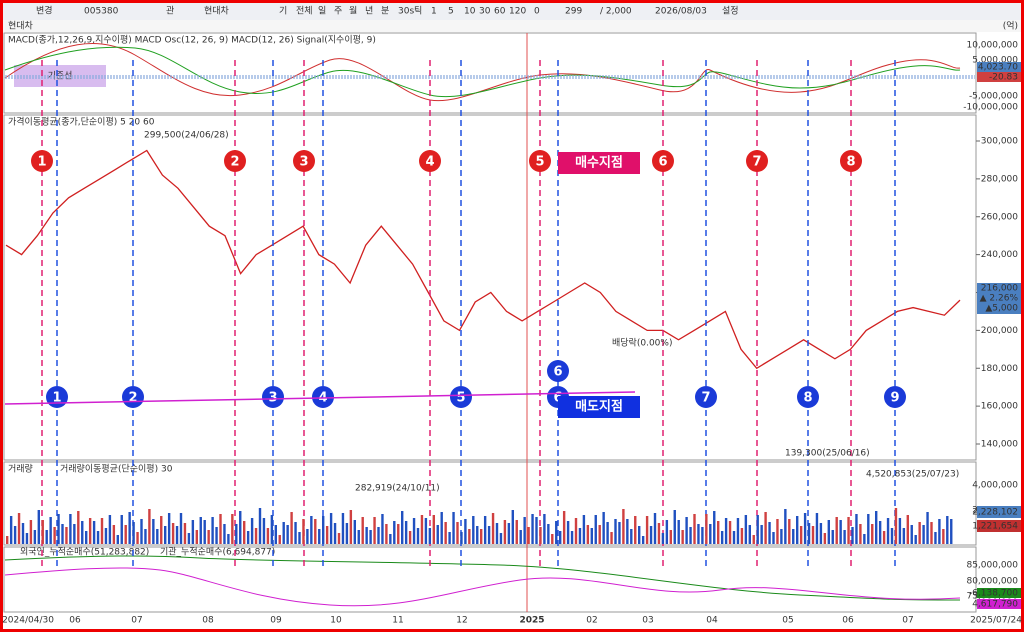  What do you see at coordinates (616, 12) in the screenshot?
I see `toolbar-item: / 2,000` at bounding box center [616, 12].